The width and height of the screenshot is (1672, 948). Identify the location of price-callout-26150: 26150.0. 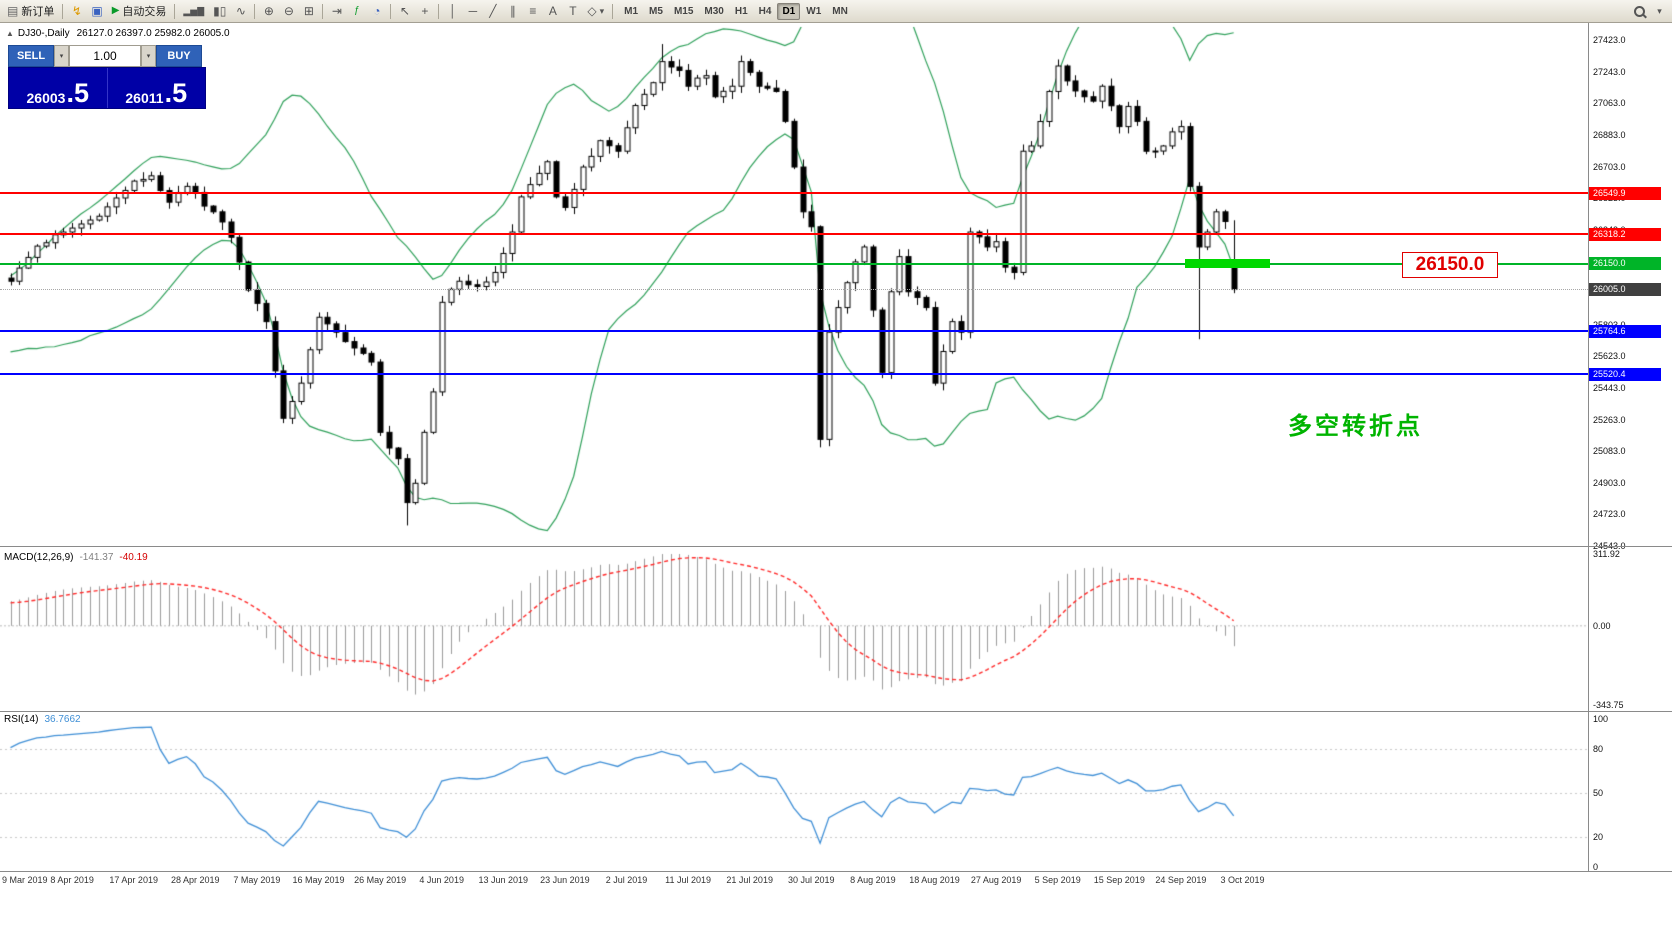
(1450, 264).